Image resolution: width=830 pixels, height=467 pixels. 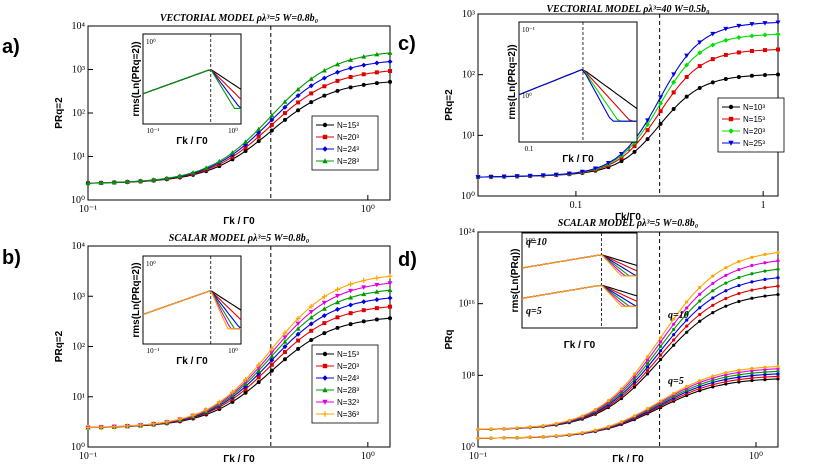 I want to click on x-axis-label: Γk/Γ0, so click(x=628, y=217).